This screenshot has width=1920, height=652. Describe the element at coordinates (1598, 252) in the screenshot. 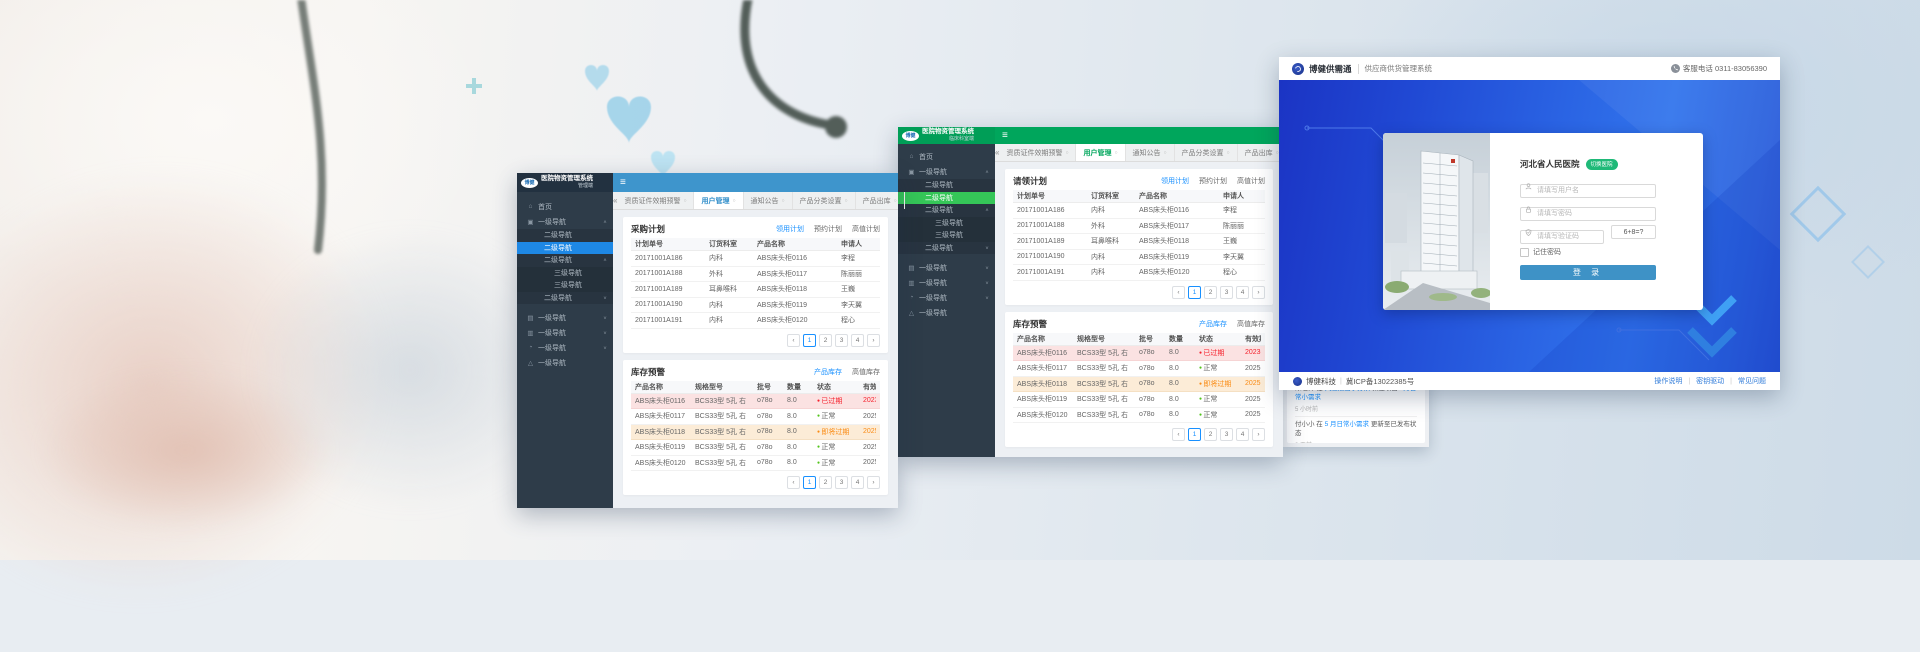

I see `remember-password: 记住密码` at that location.